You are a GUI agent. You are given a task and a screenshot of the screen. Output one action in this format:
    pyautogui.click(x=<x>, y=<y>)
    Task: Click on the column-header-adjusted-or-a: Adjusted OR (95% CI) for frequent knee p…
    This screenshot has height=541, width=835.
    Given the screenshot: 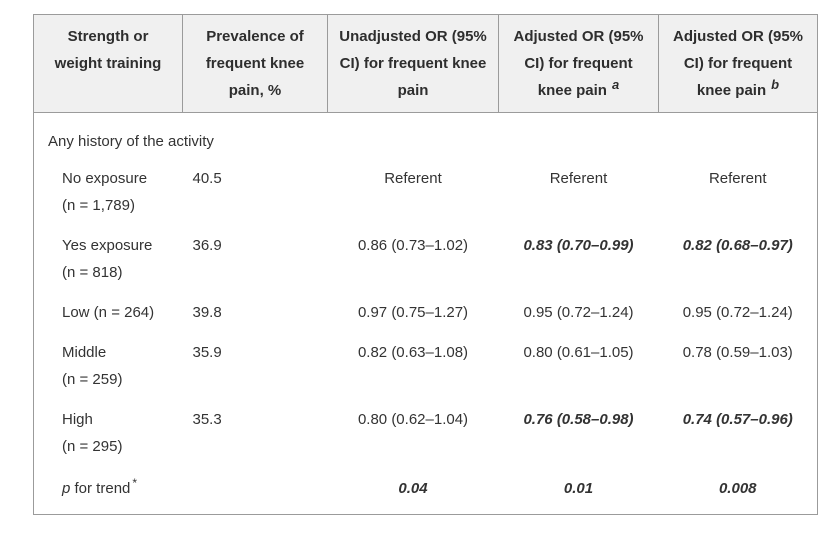 What is the action you would take?
    pyautogui.click(x=578, y=63)
    